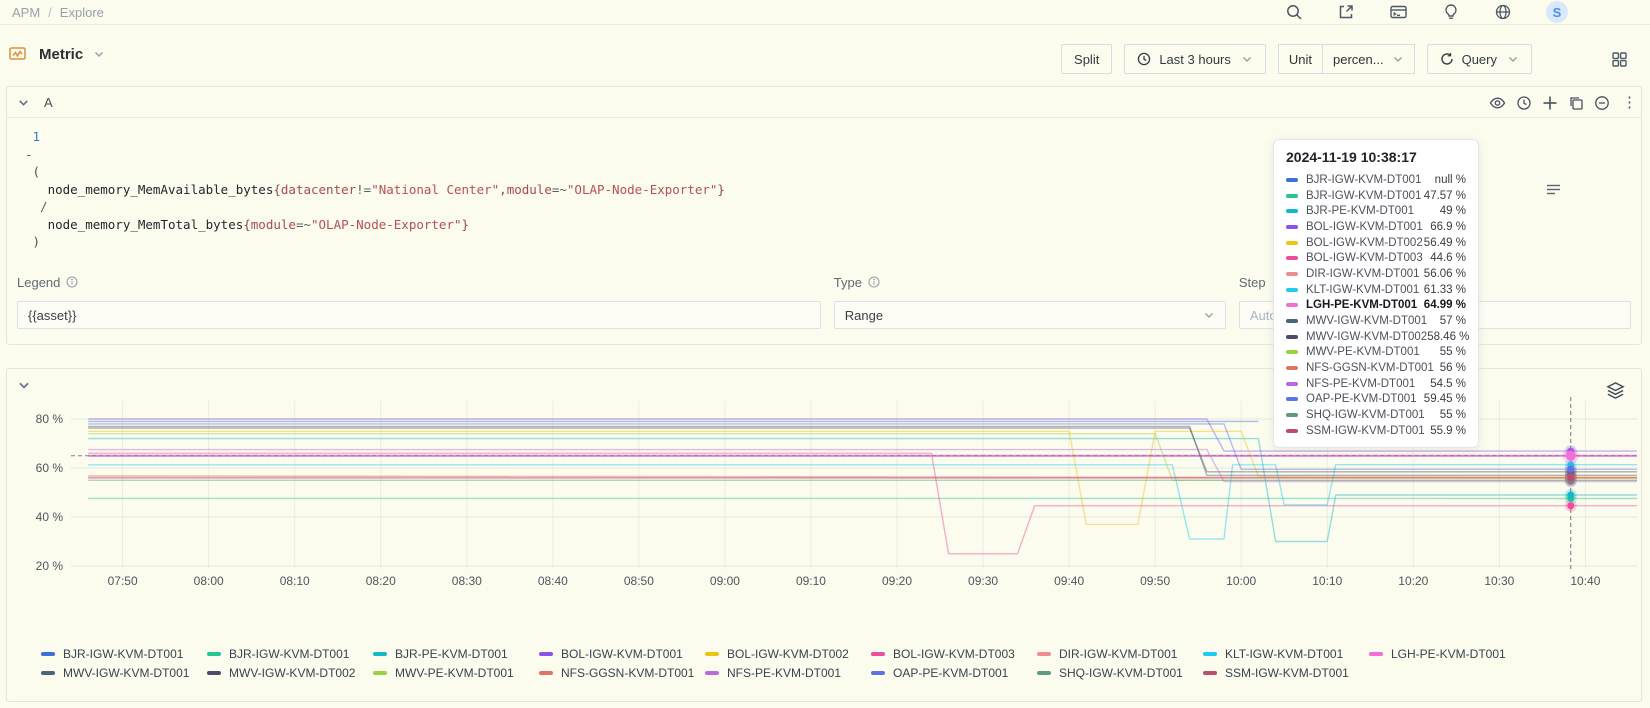 The height and width of the screenshot is (708, 1650). What do you see at coordinates (33, 171) in the screenshot?
I see `code-line: (` at bounding box center [33, 171].